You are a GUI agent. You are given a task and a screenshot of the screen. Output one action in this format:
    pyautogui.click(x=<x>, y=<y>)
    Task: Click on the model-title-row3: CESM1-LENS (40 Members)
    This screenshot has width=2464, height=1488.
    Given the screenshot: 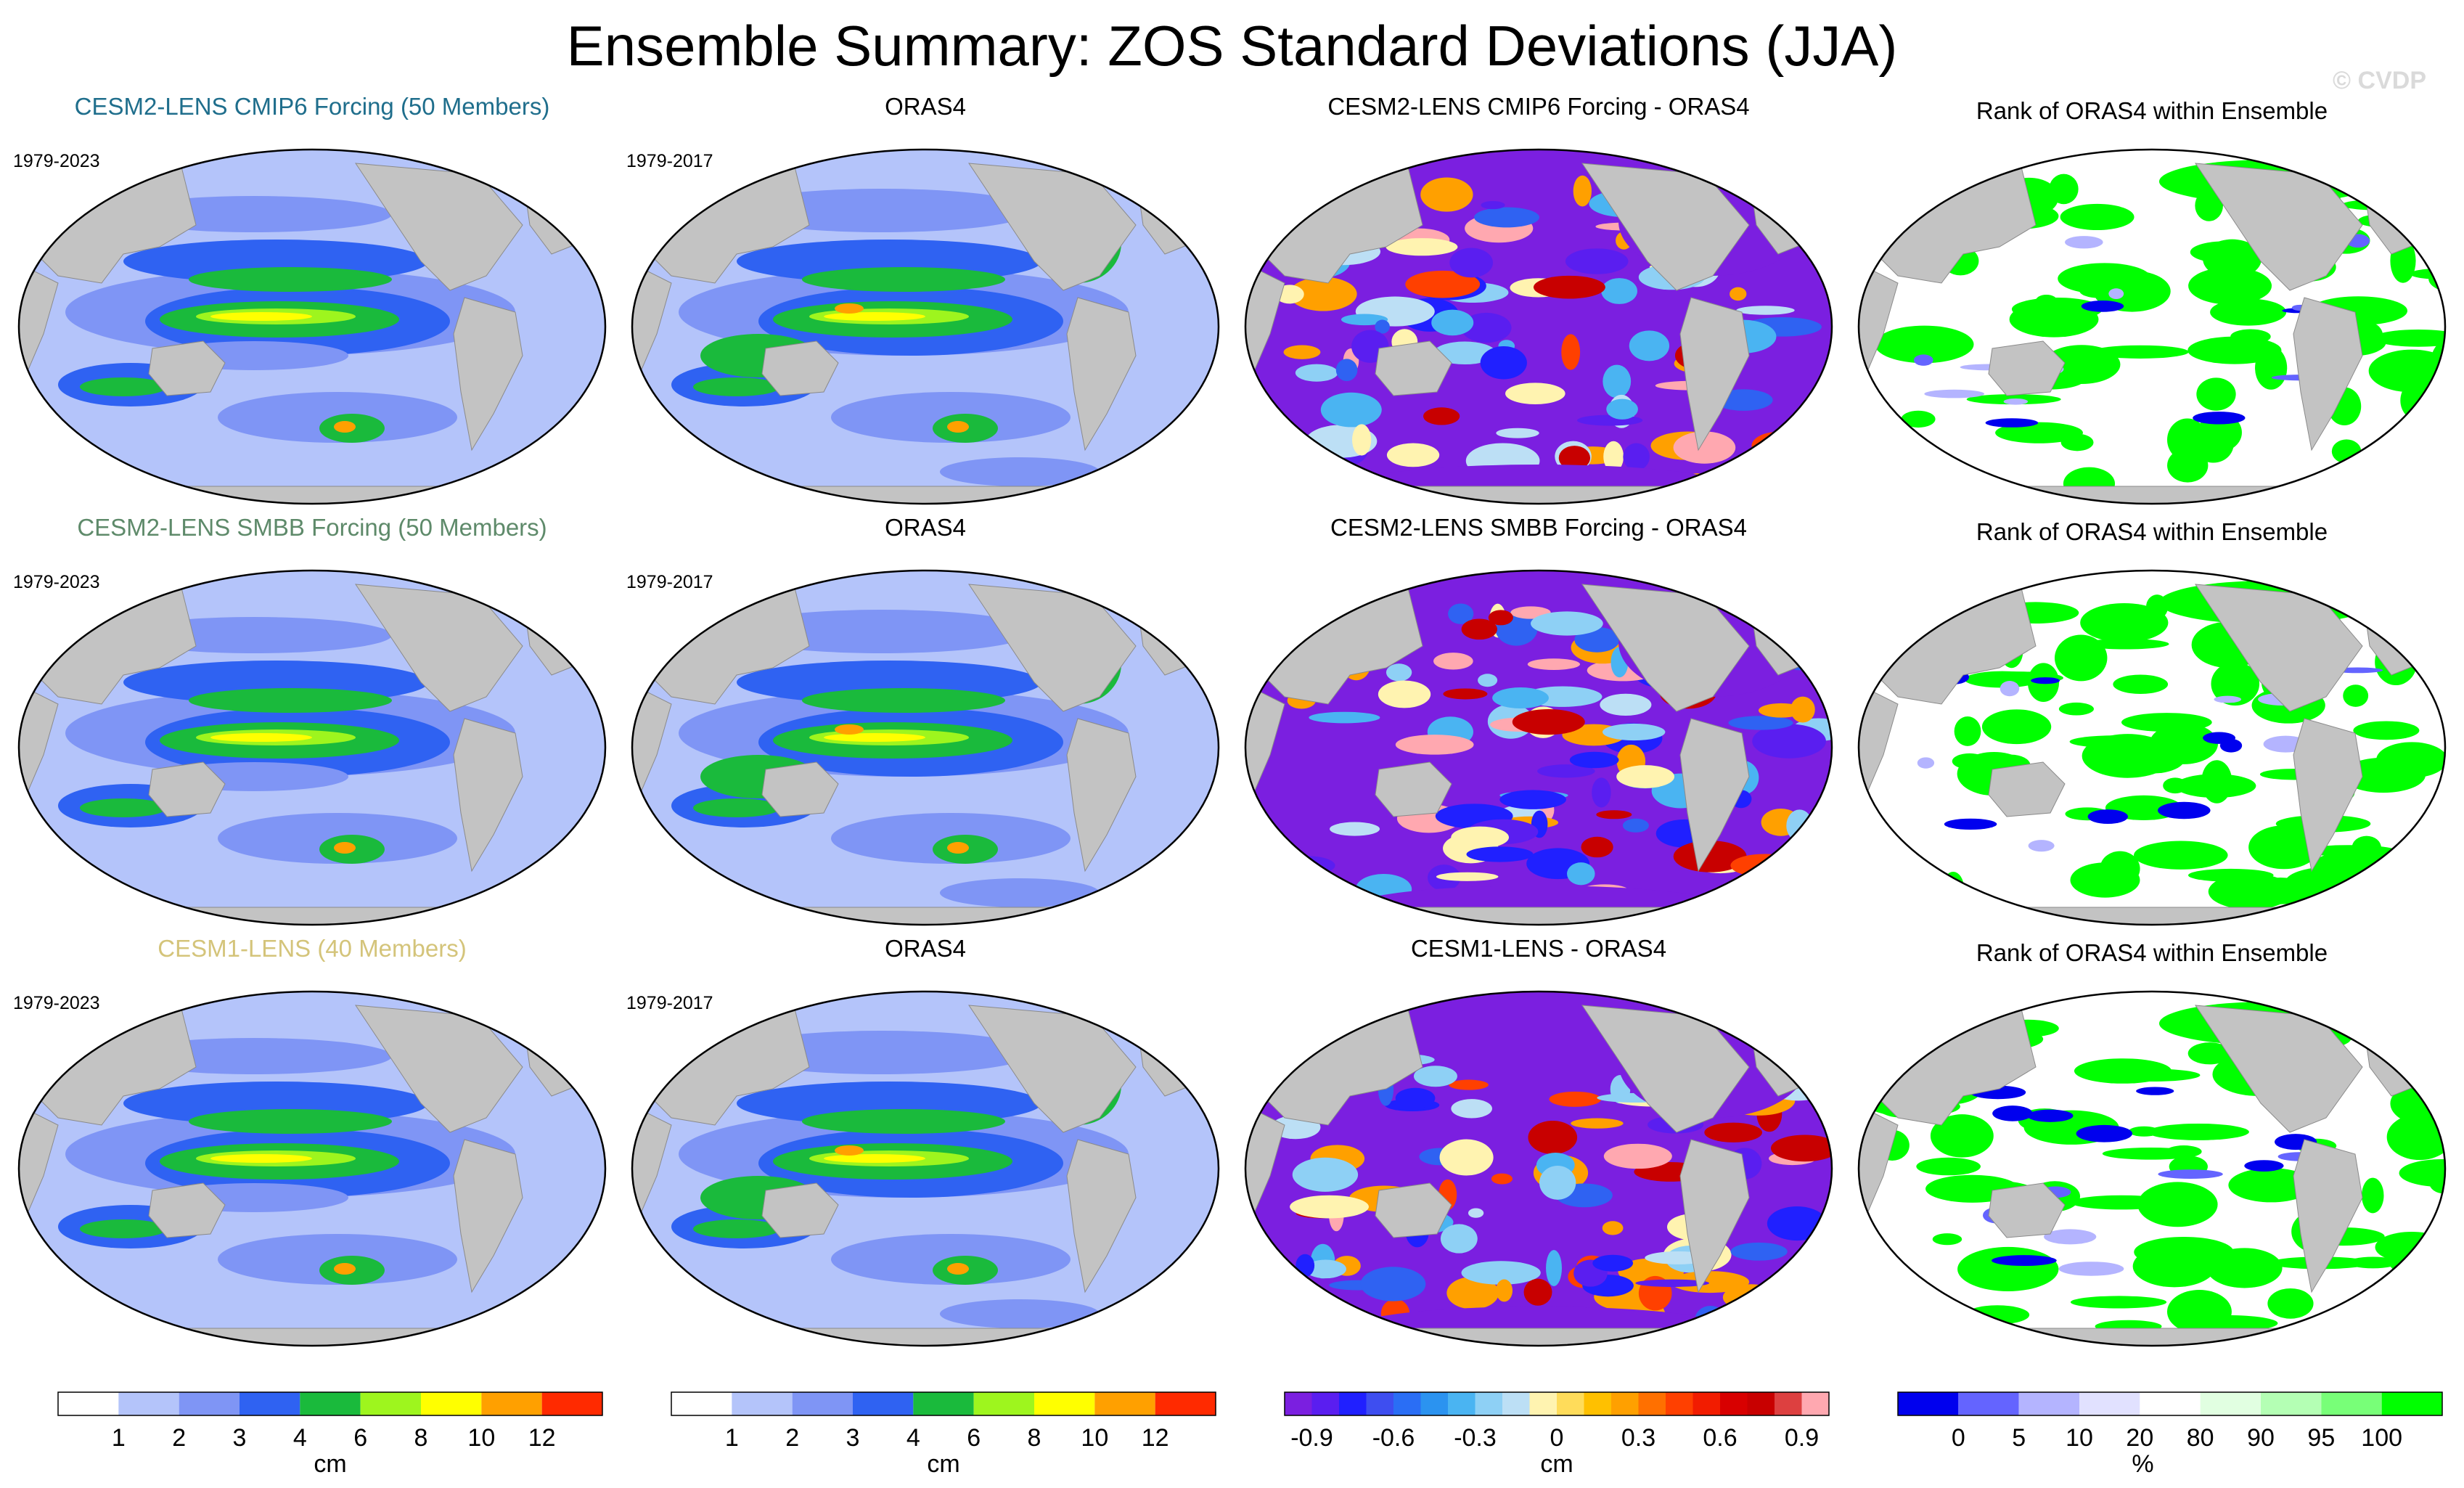 What is the action you would take?
    pyautogui.click(x=312, y=948)
    